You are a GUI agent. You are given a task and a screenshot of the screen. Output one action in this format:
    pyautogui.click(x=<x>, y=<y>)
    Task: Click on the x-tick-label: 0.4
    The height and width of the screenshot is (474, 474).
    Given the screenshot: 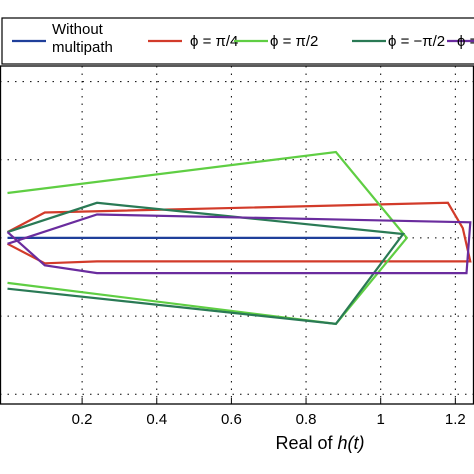 What is the action you would take?
    pyautogui.click(x=156, y=419)
    